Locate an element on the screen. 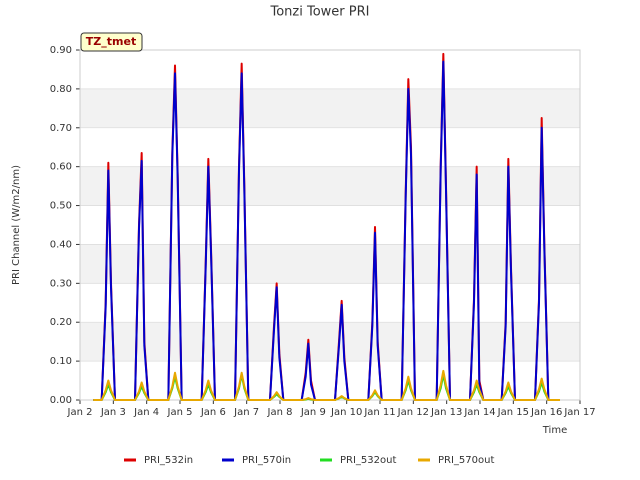 The height and width of the screenshot is (480, 640). legend-label: PRI_532in is located at coordinates (168, 460).